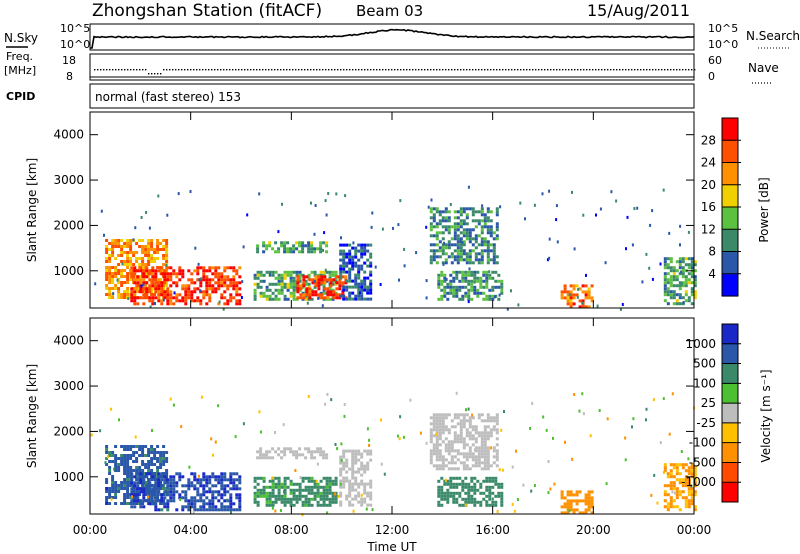 The height and width of the screenshot is (554, 800). Describe the element at coordinates (704, 383) in the screenshot. I see `vel-colorbar-tick-label: 100` at that location.